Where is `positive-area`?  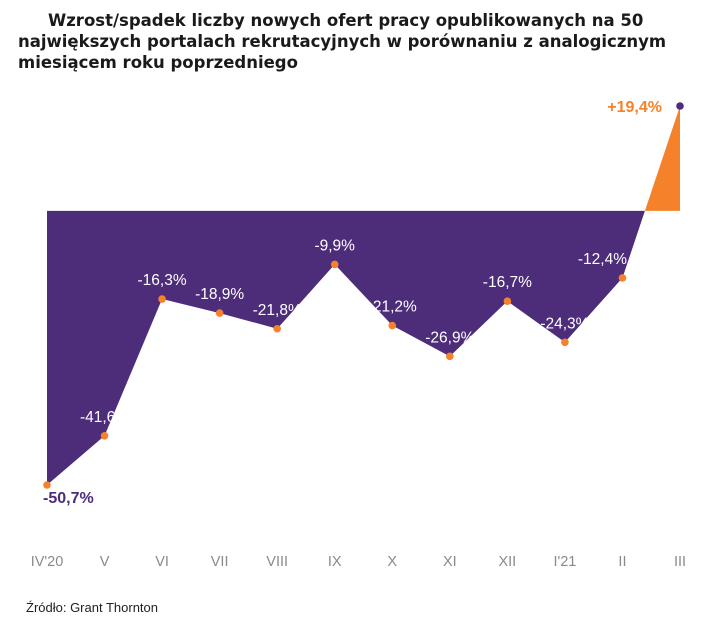
positive-area is located at coordinates (662, 158).